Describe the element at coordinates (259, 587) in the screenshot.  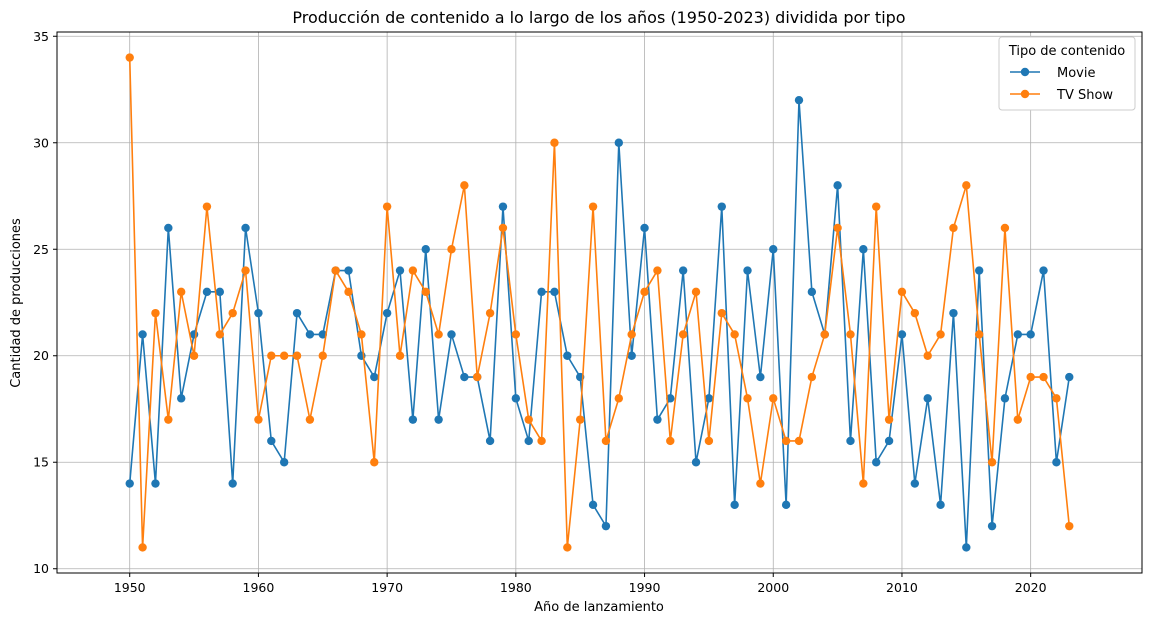
I see `x-tick-label: 1960` at that location.